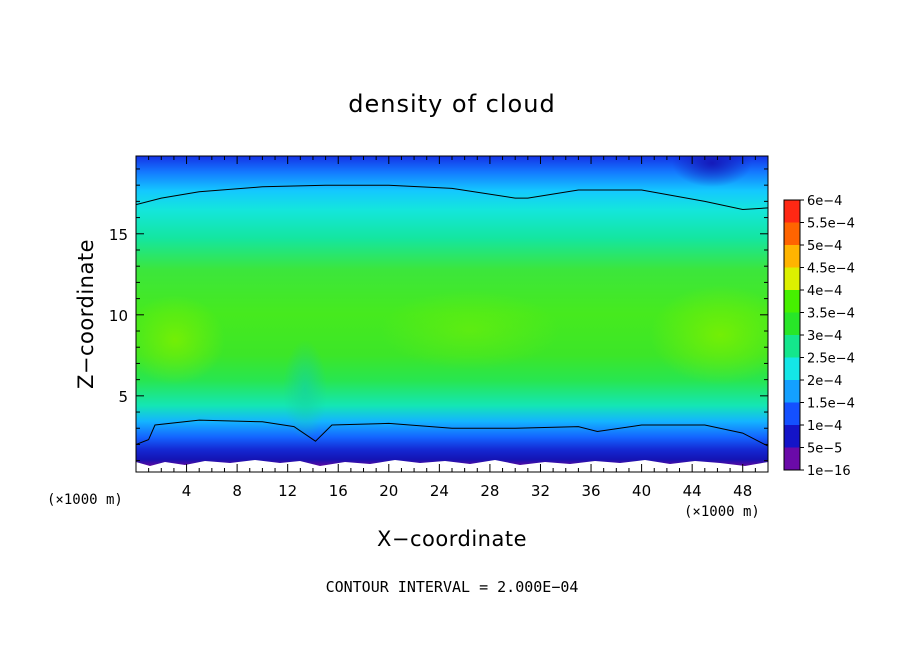  Describe the element at coordinates (824, 246) in the screenshot. I see `colorbar-label: 5e−4` at that location.